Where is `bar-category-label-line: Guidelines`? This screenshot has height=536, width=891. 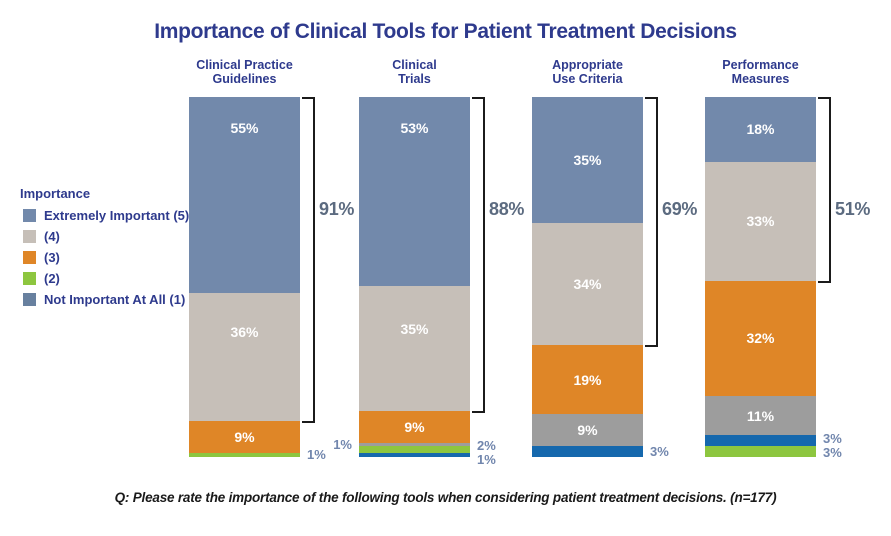 bar-category-label-line: Guidelines is located at coordinates (244, 79).